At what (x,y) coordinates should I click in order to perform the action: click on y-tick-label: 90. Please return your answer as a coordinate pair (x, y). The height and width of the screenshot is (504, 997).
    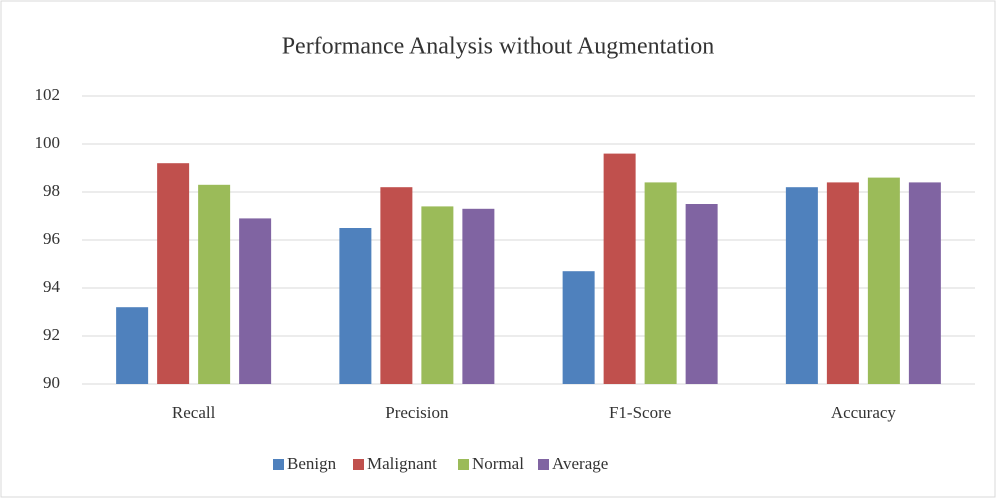
    Looking at the image, I should click on (51, 382).